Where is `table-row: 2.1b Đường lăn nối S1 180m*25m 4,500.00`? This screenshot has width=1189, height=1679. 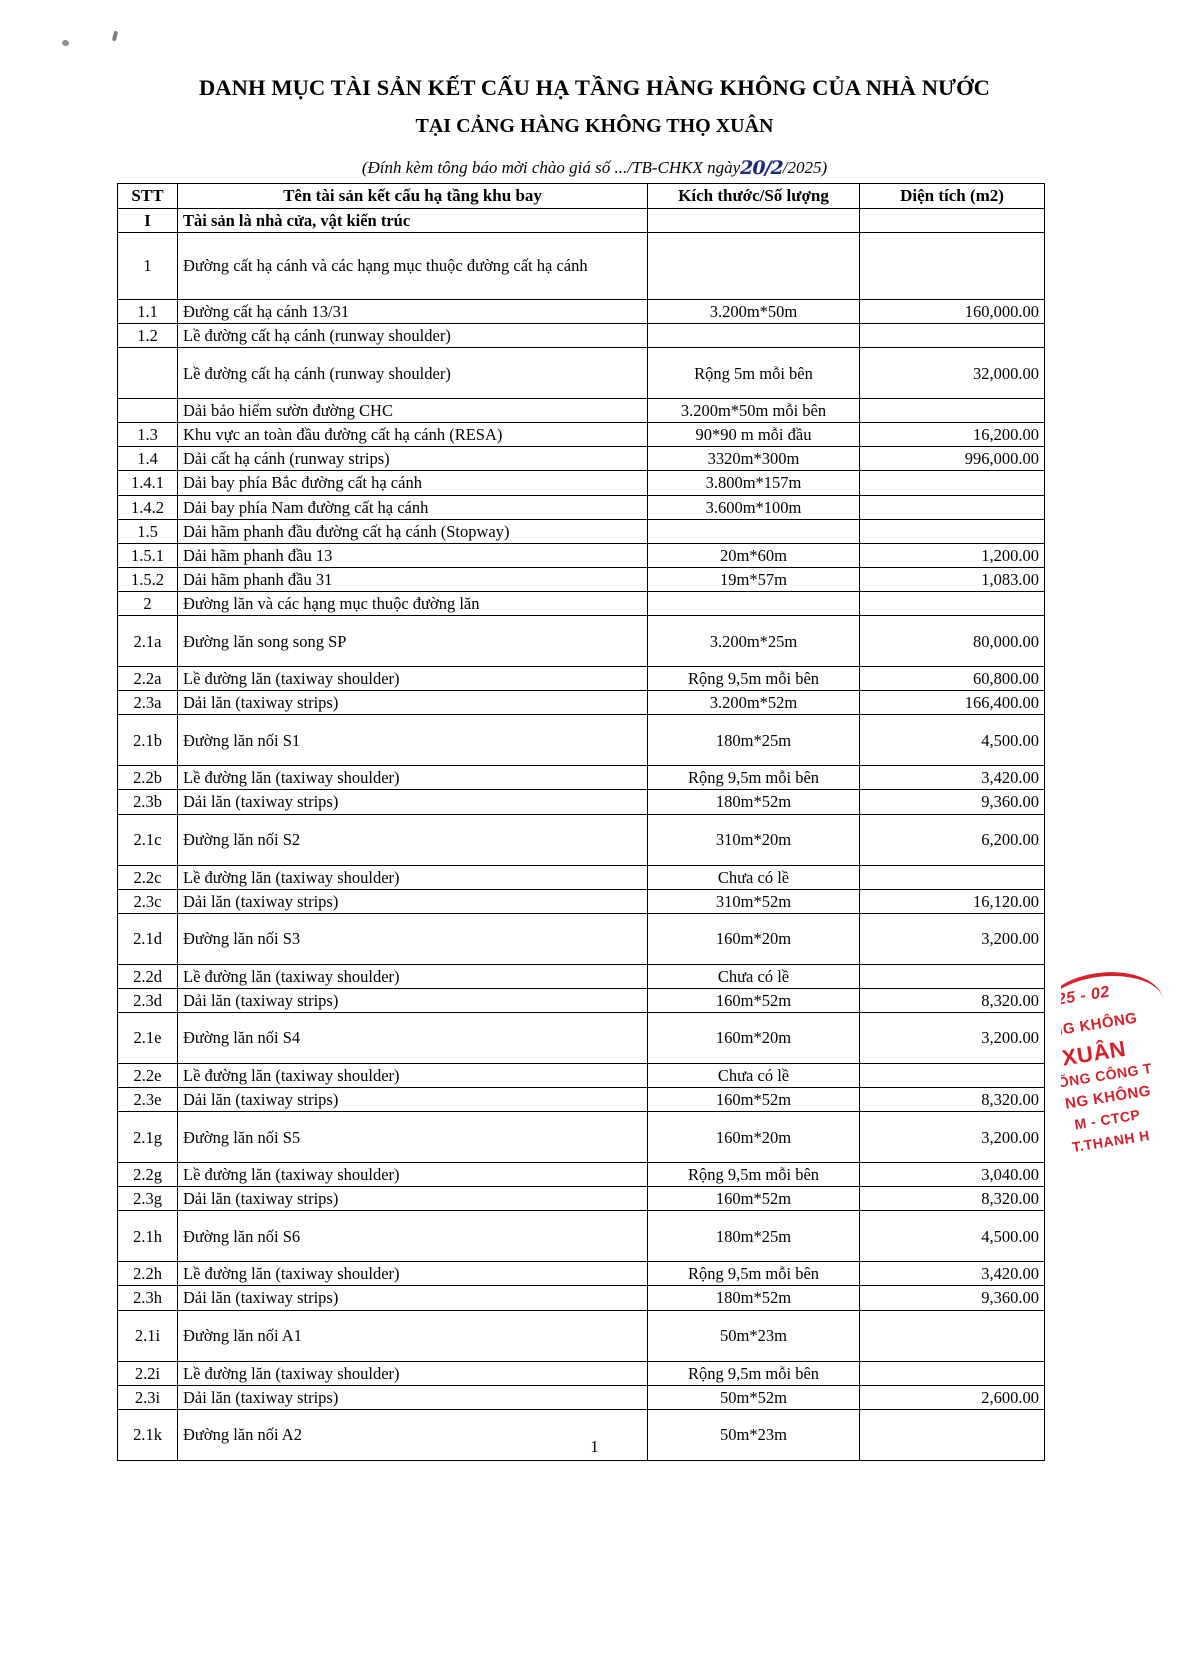 table-row: 2.1b Đường lăn nối S1 180m*25m 4,500.00 is located at coordinates (581, 740).